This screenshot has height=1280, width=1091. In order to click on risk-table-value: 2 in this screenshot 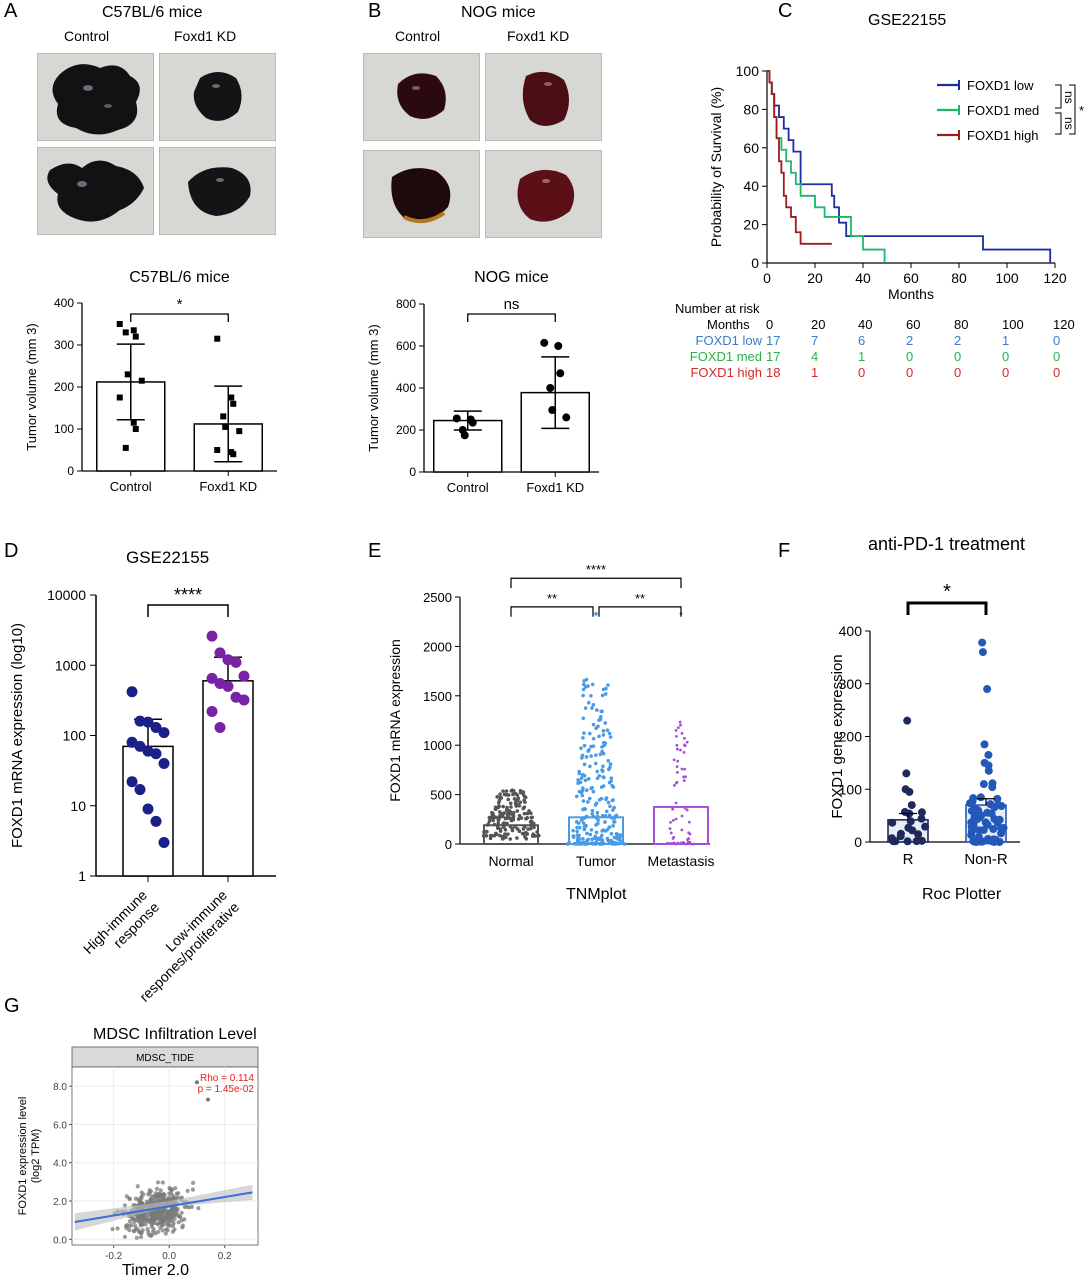, I will do `click(910, 340)`.